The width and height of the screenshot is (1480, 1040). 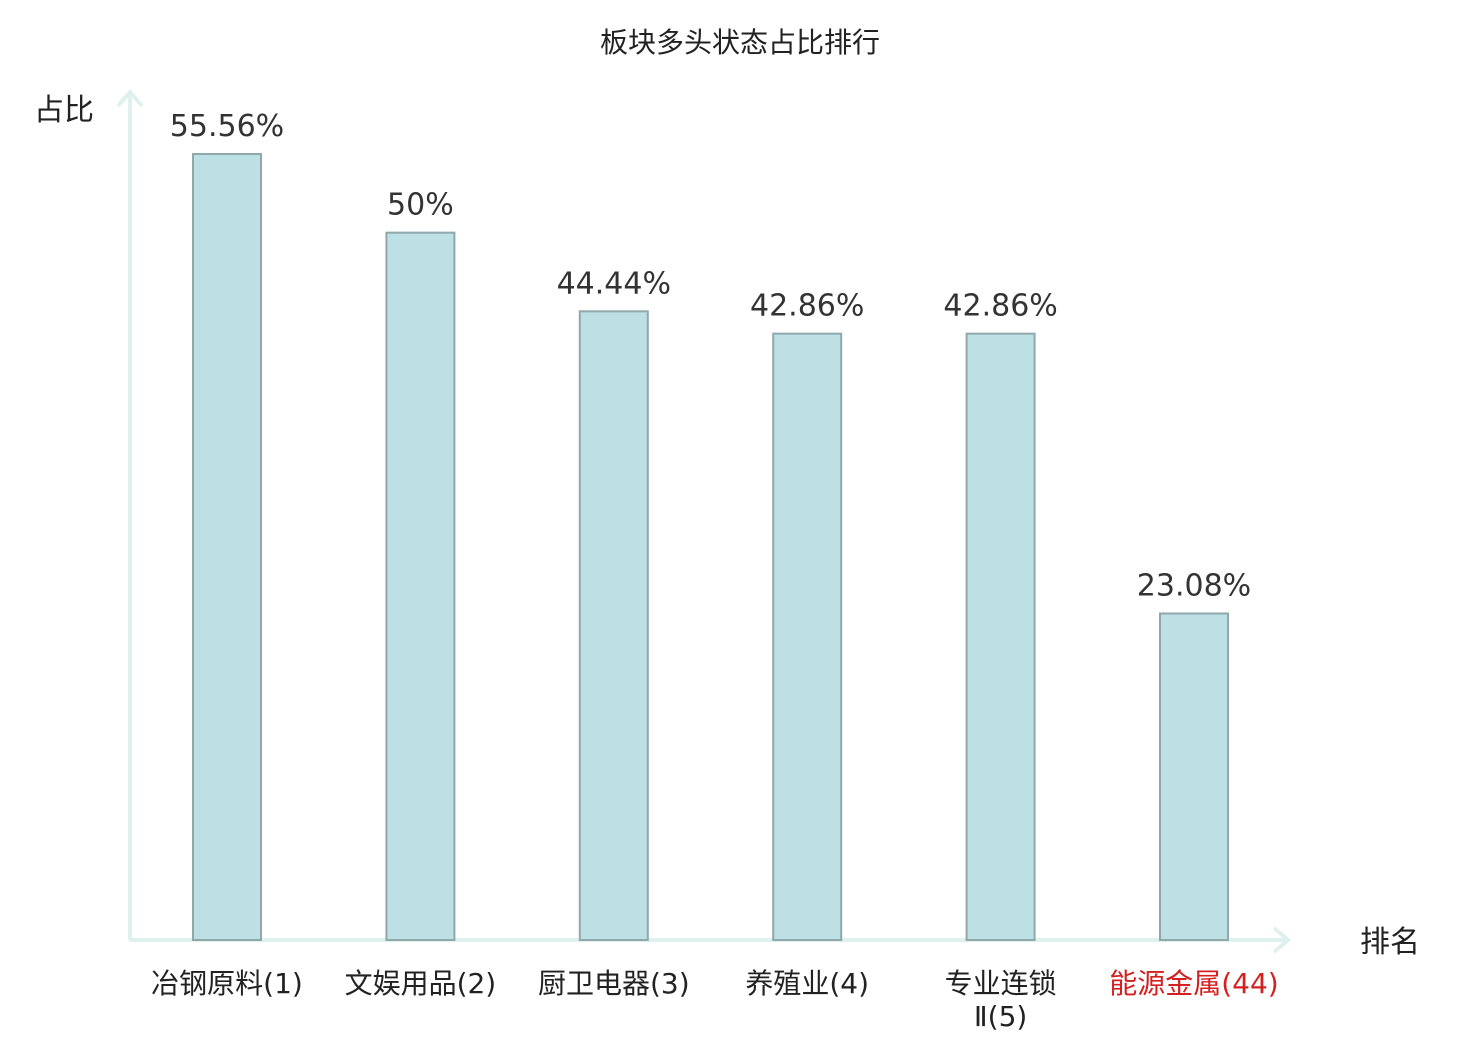 I want to click on x-axis-arrow, so click(x=1282, y=940).